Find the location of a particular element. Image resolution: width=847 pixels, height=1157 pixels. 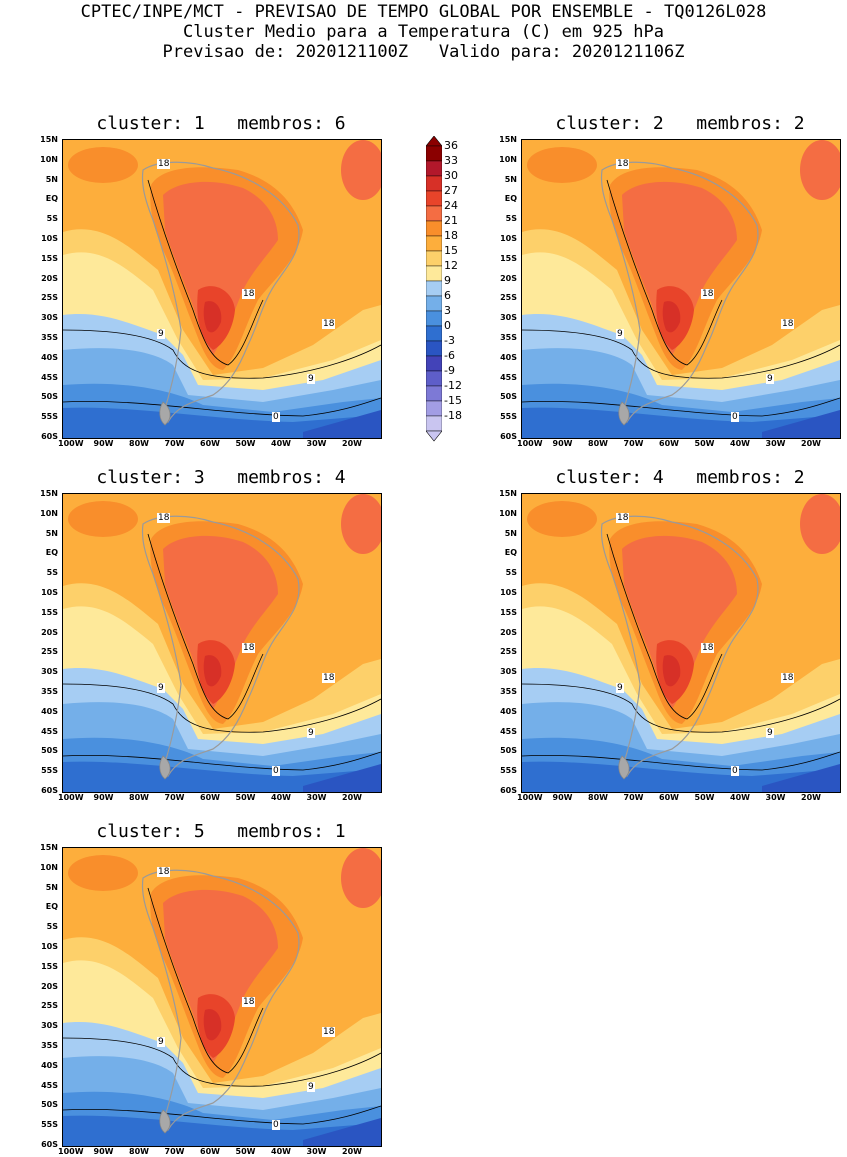

lon-tick-label: 50W is located at coordinates (704, 443).